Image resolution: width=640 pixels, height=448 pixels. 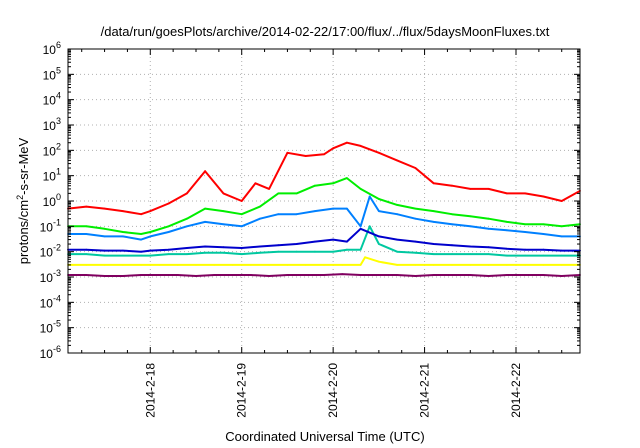 What do you see at coordinates (58, 146) in the screenshot?
I see `y-tick-exponent: 2` at bounding box center [58, 146].